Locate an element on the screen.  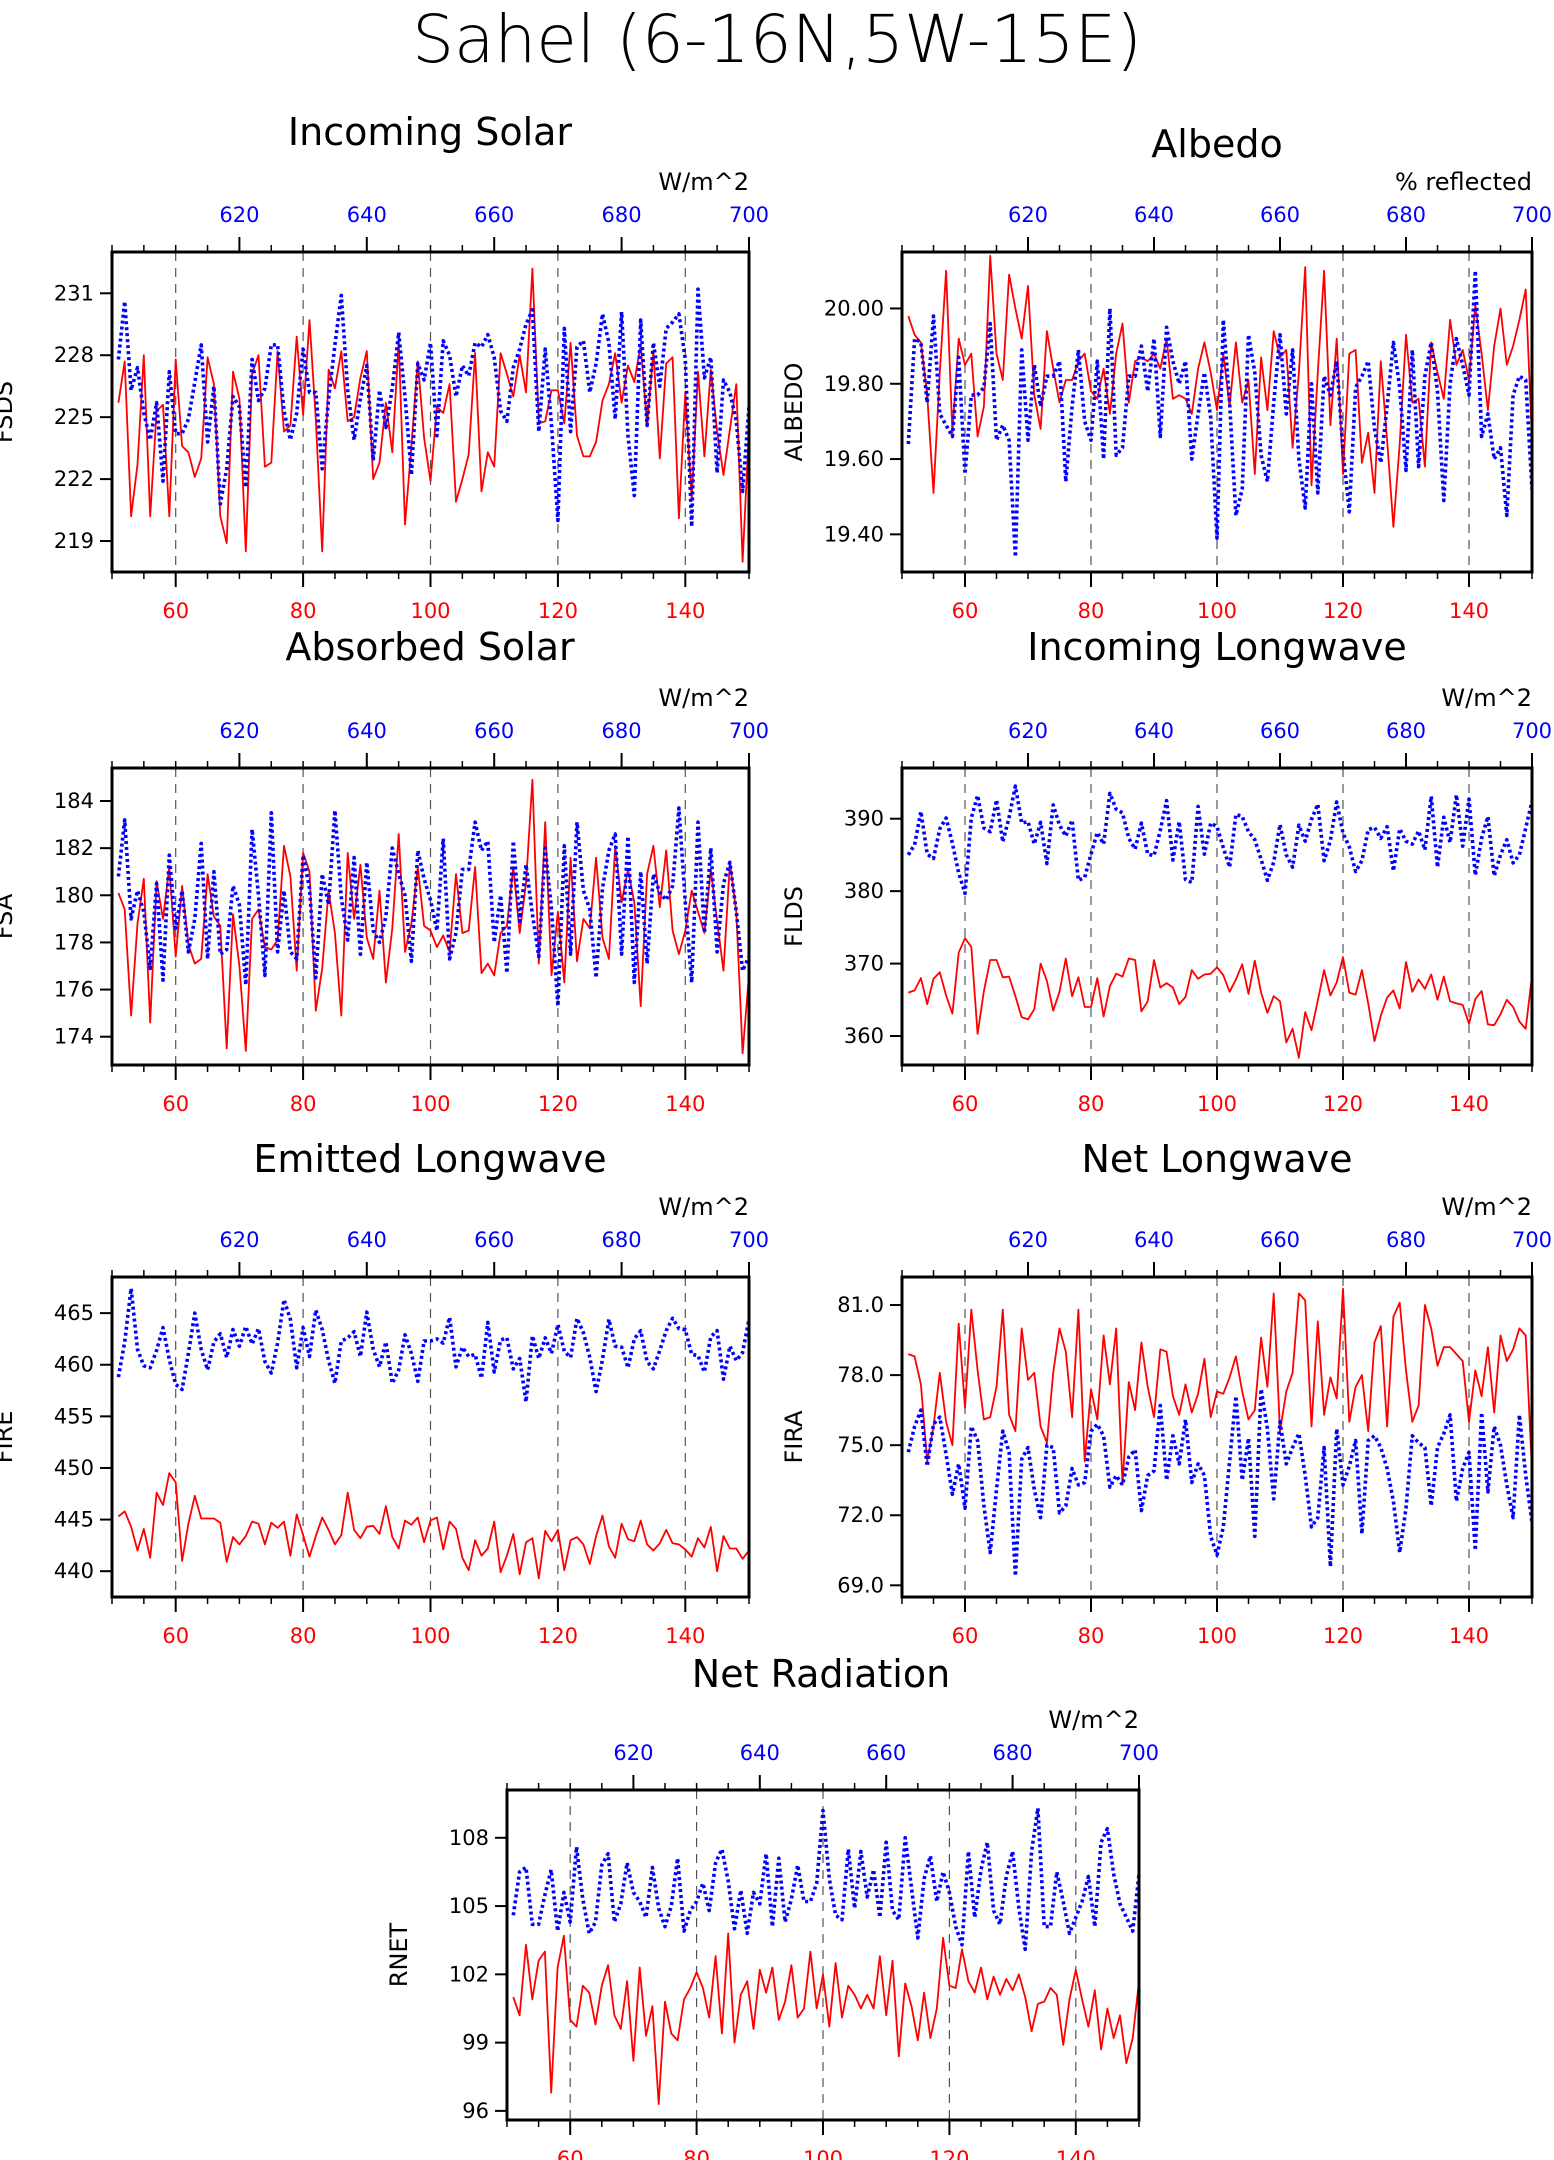
y-tick-label: 228 is located at coordinates (74, 355).